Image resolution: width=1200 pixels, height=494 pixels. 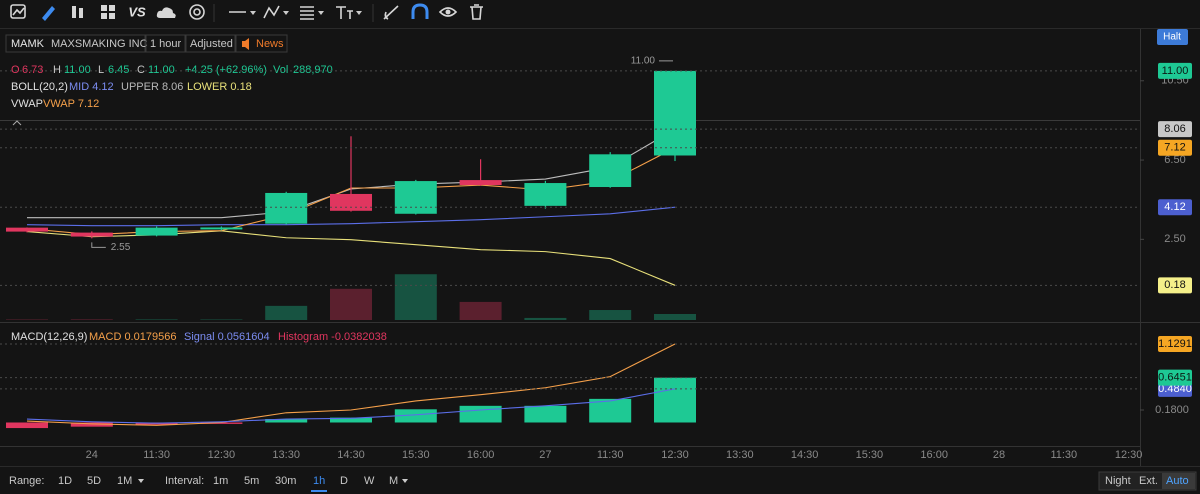 What do you see at coordinates (27, 104) in the screenshot?
I see `legend-name: VWAP` at bounding box center [27, 104].